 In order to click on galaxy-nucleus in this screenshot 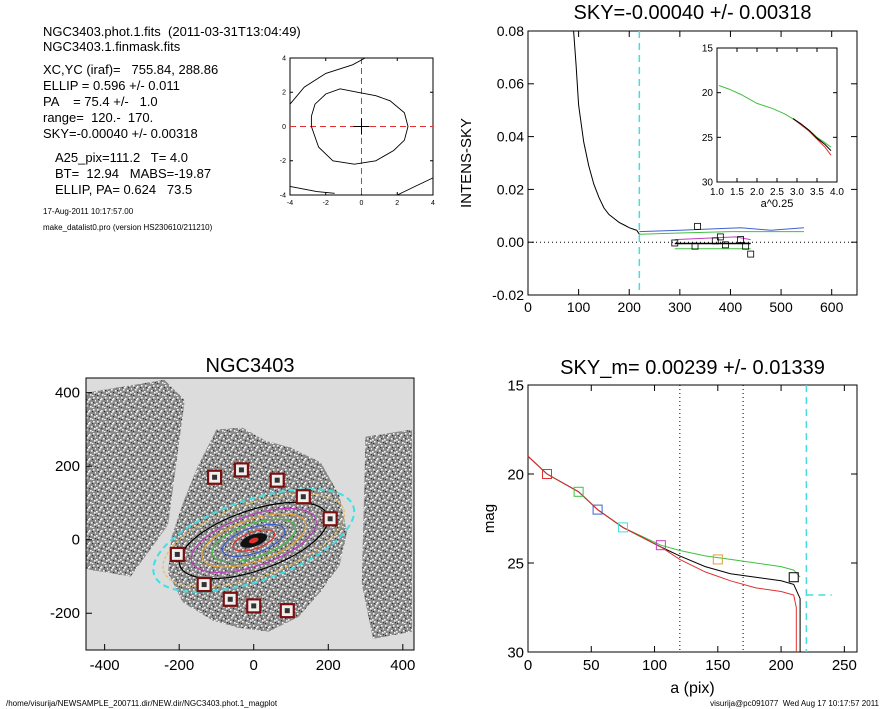, I will do `click(253, 540)`.